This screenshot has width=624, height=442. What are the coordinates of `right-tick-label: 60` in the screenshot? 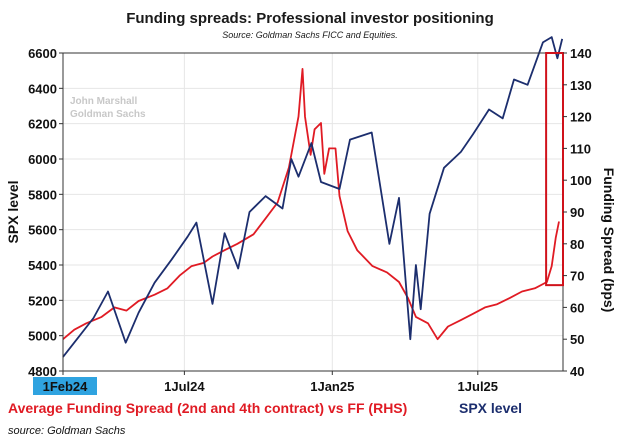 It's located at (577, 307).